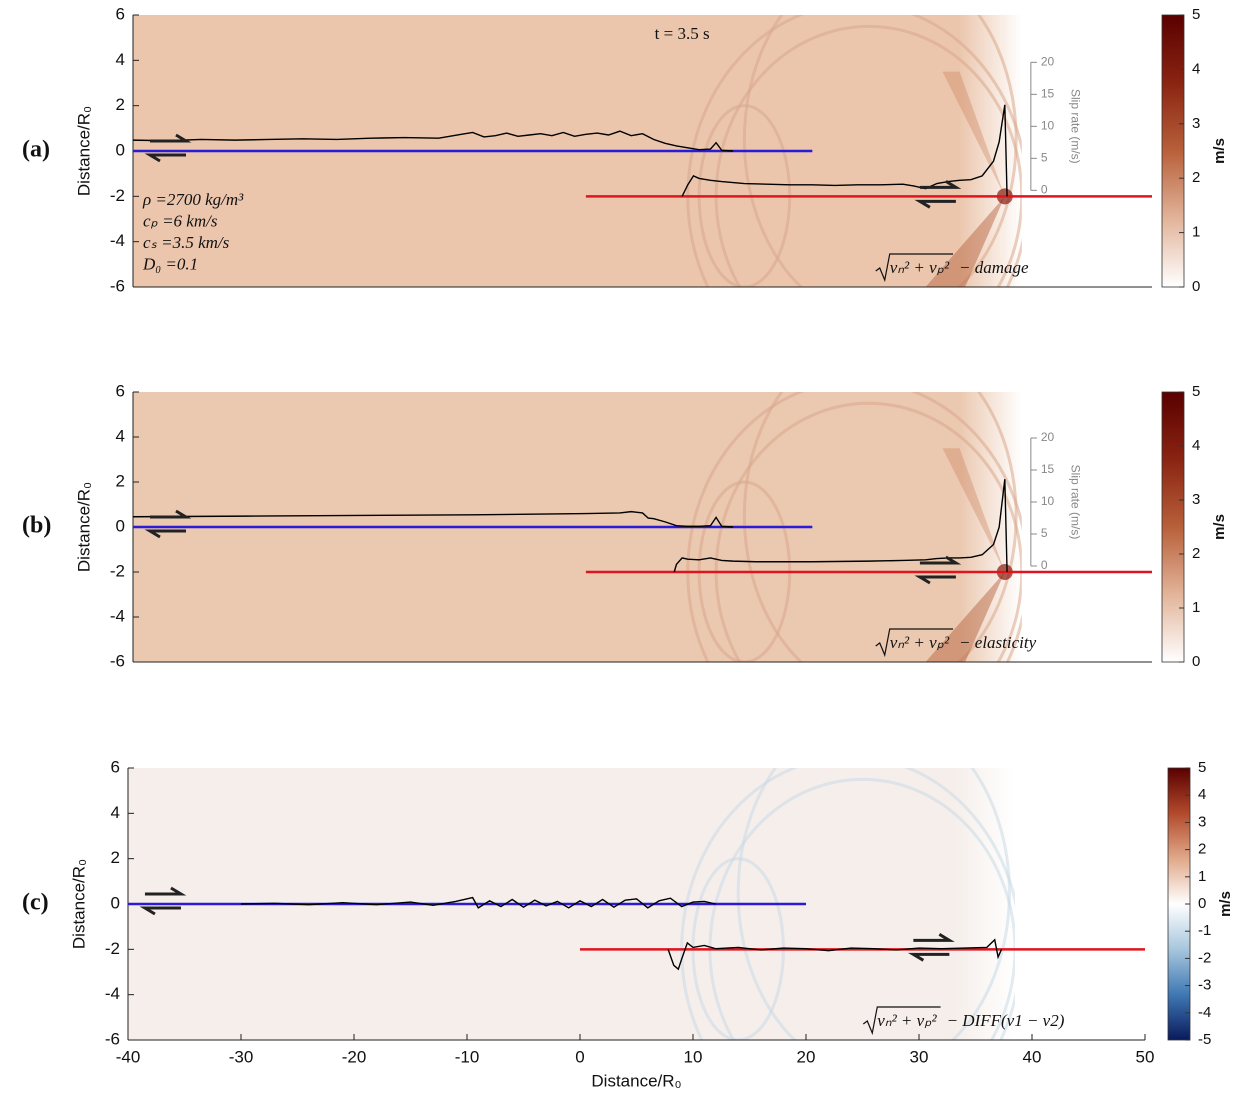 This screenshot has height=1102, width=1240. What do you see at coordinates (36, 150) in the screenshot?
I see `panel-label: (a)` at bounding box center [36, 150].